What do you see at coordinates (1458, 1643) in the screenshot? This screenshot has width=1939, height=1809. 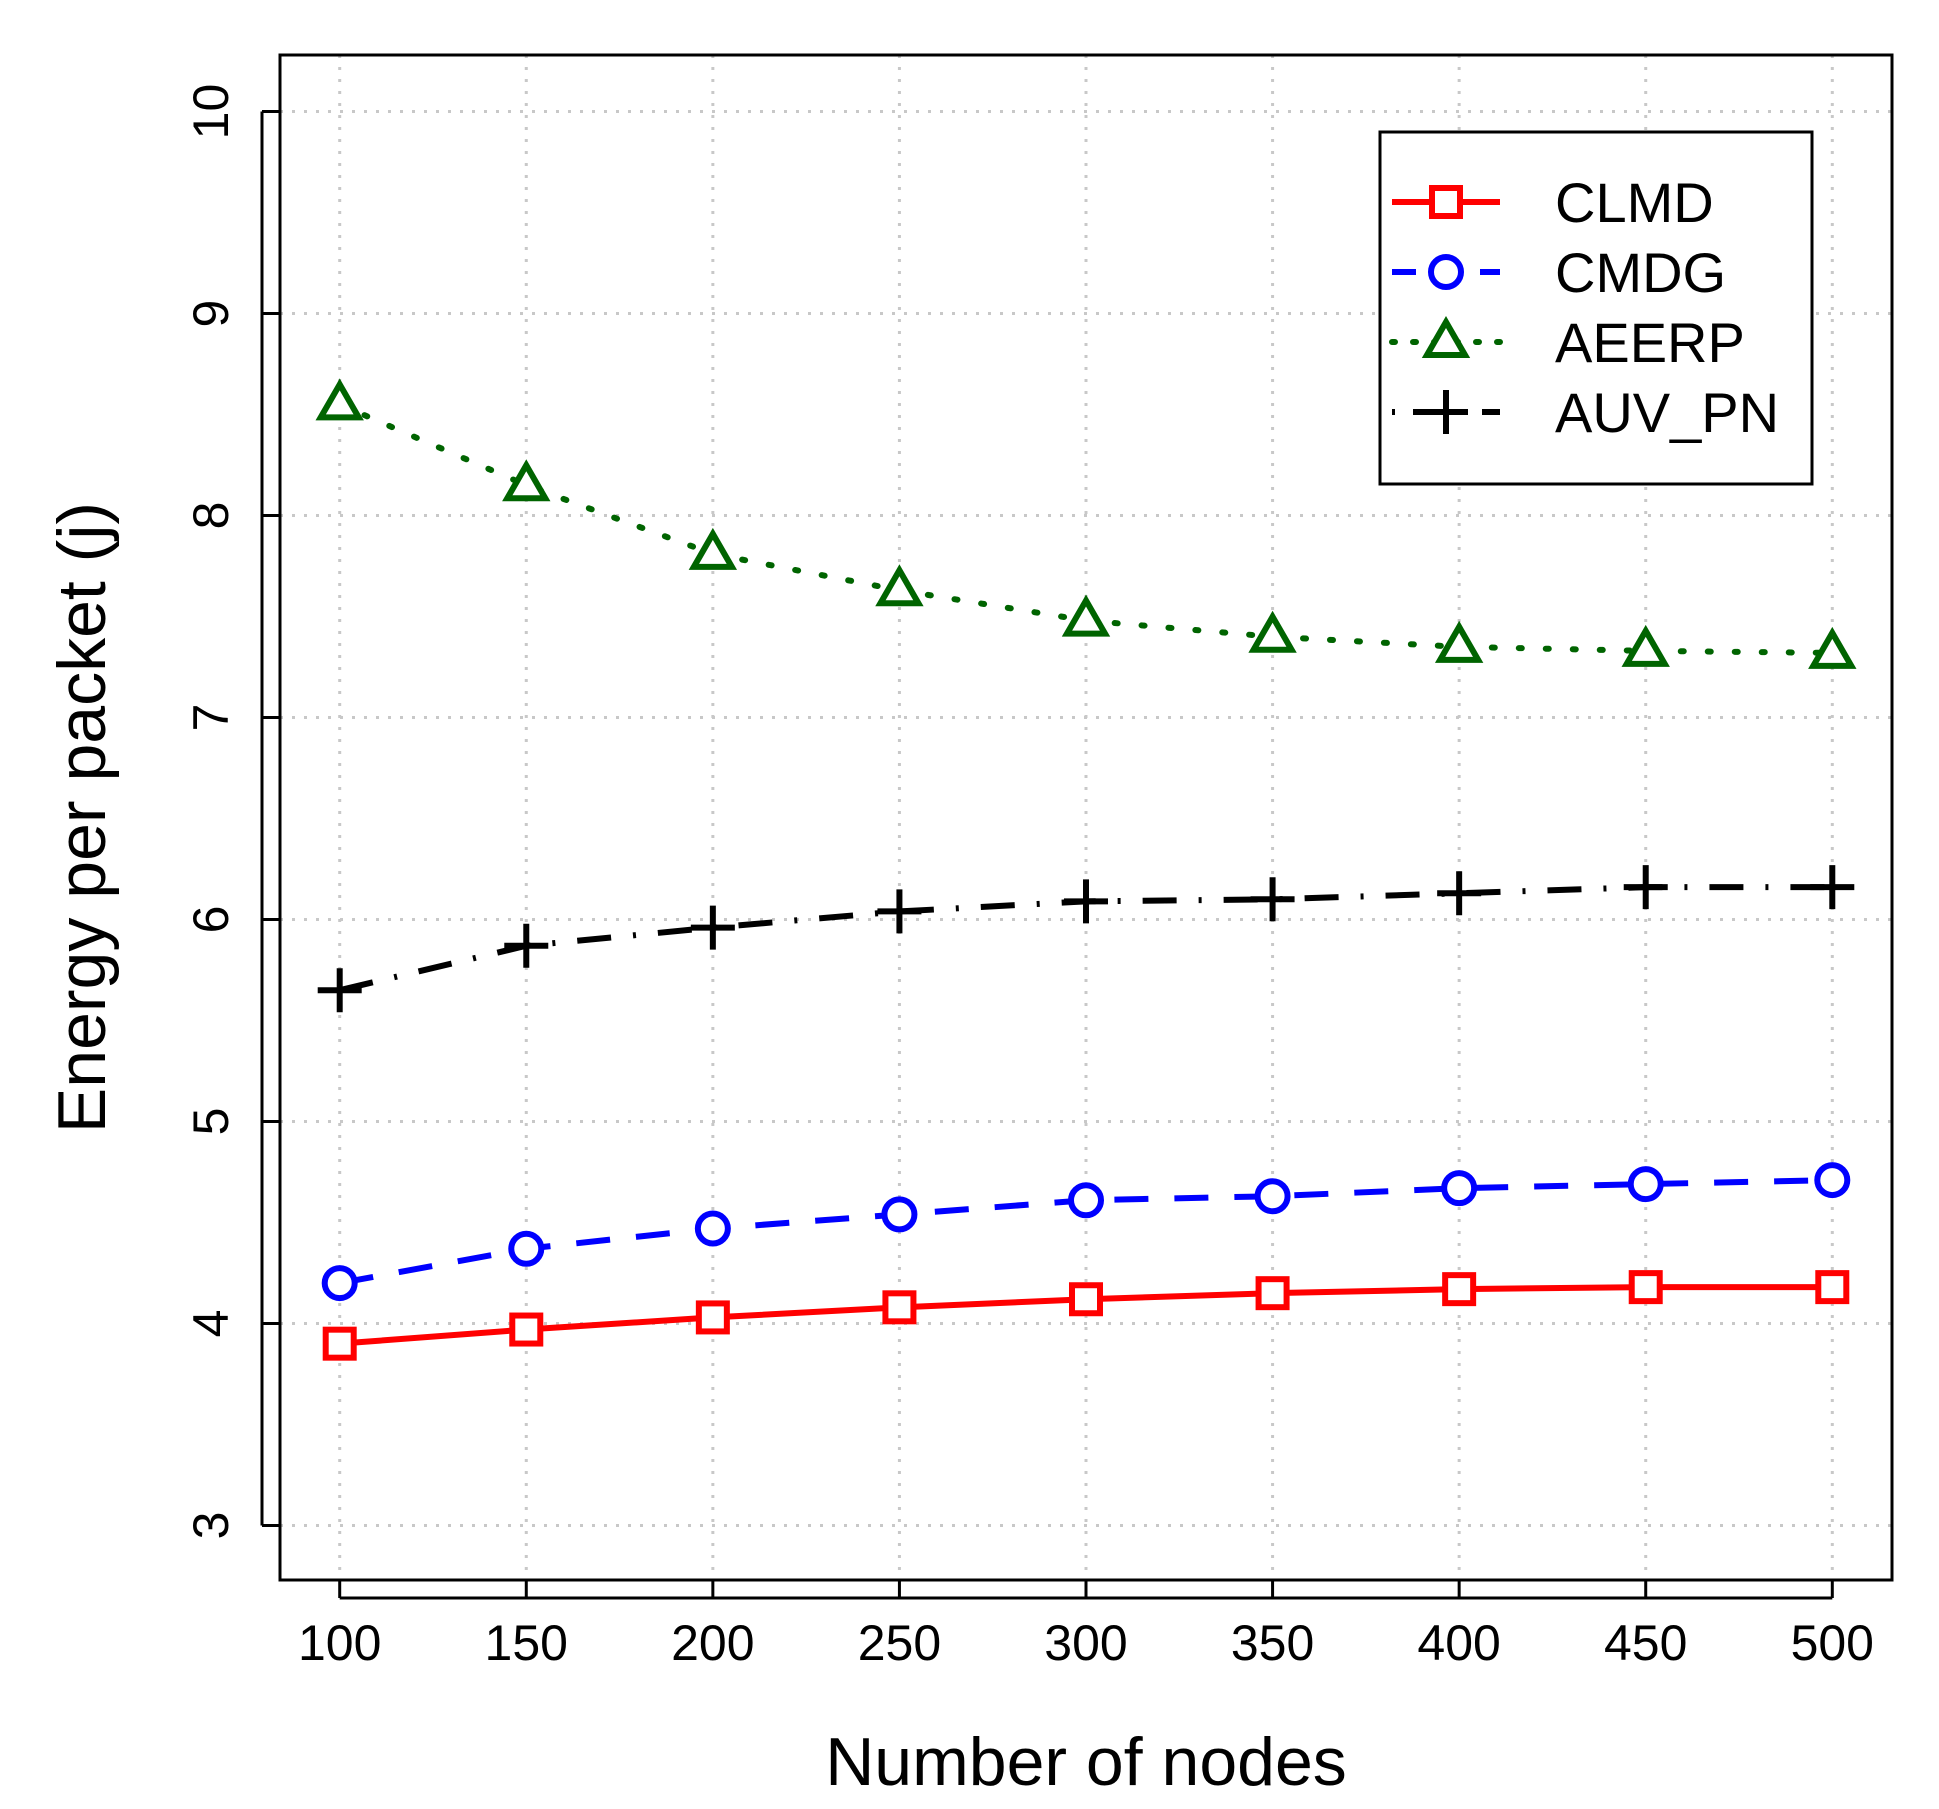 I see `x-tick-label: 400` at bounding box center [1458, 1643].